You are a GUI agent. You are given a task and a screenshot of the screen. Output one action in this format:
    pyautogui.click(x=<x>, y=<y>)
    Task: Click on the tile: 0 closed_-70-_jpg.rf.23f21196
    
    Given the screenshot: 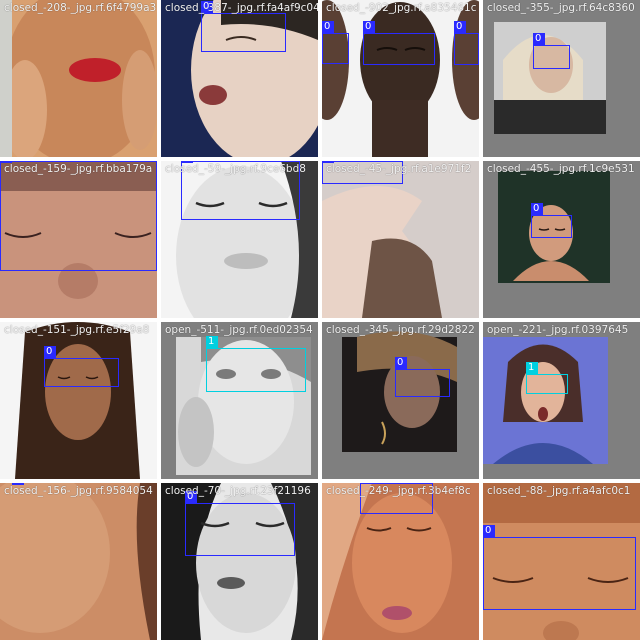 What is the action you would take?
    pyautogui.click(x=239, y=561)
    